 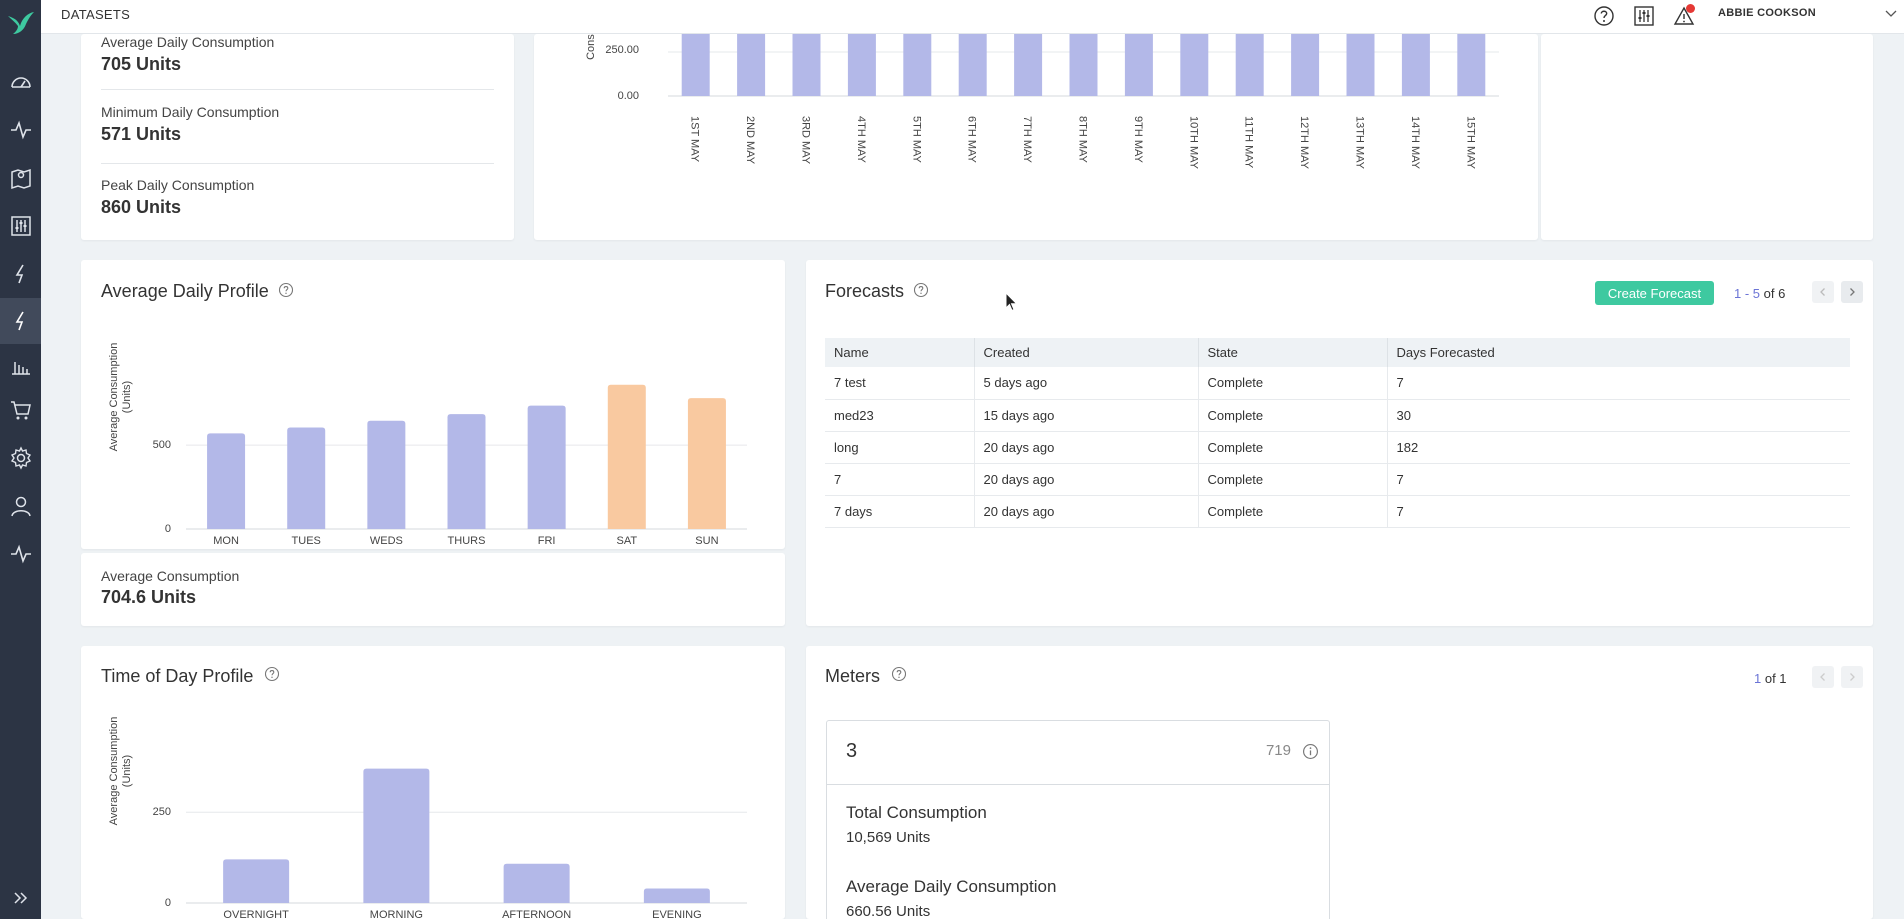 I want to click on table-row: 7 20 days ago Complete 7, so click(x=1337, y=479).